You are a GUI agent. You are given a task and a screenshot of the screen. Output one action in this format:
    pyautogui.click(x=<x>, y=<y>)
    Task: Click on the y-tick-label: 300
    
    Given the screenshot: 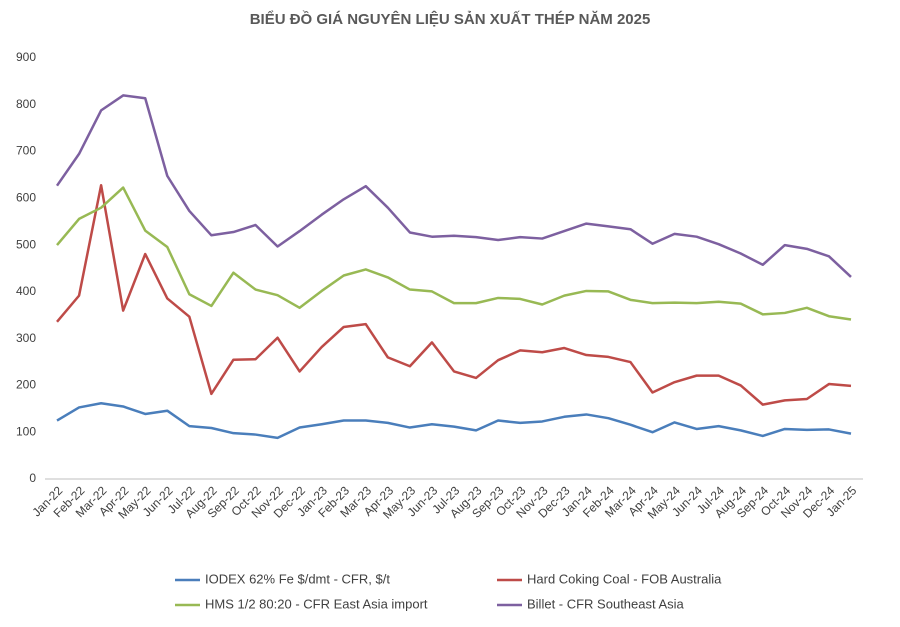 What is the action you would take?
    pyautogui.click(x=26, y=338)
    